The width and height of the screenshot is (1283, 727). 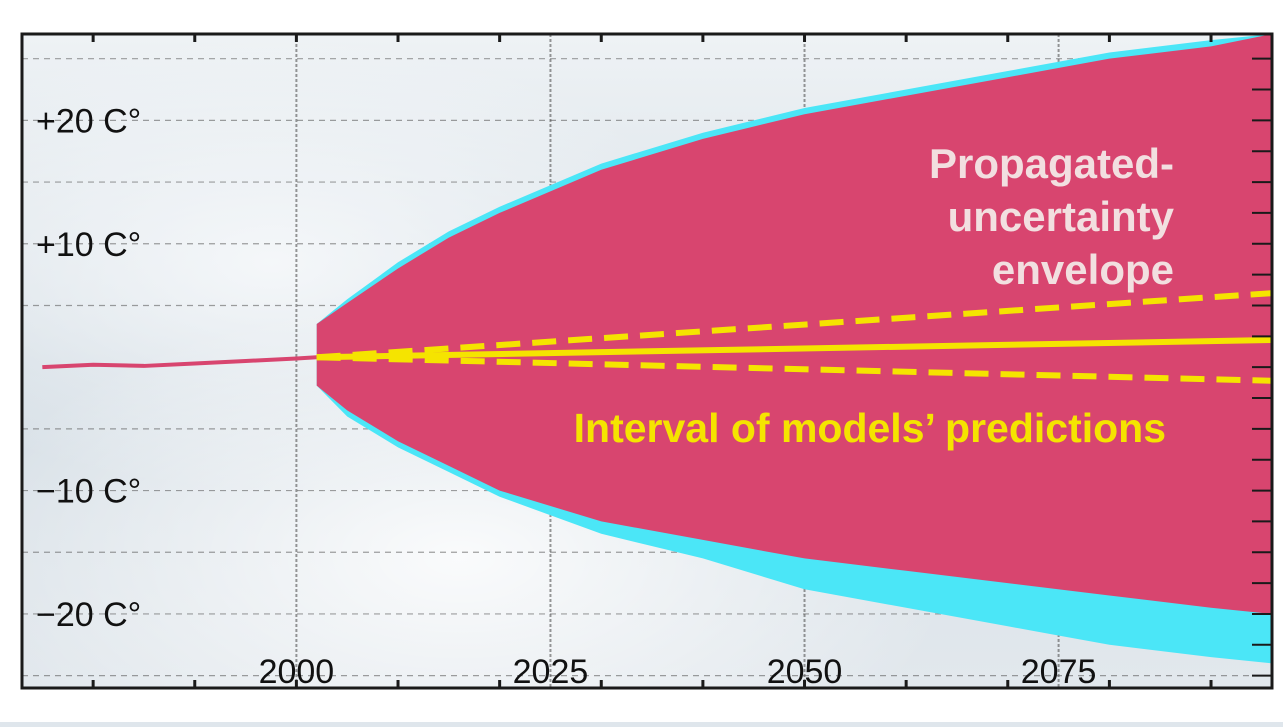 I want to click on envelope-annotation-line: Propagated-, so click(x=1051, y=163).